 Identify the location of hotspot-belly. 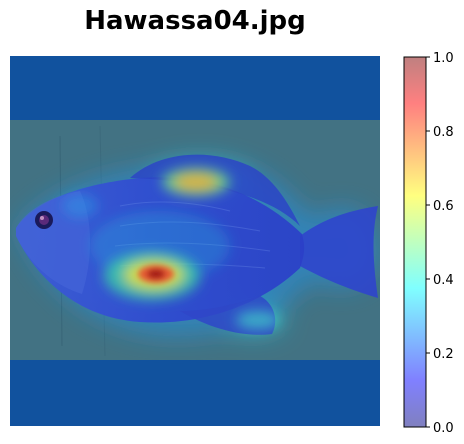
(156, 274).